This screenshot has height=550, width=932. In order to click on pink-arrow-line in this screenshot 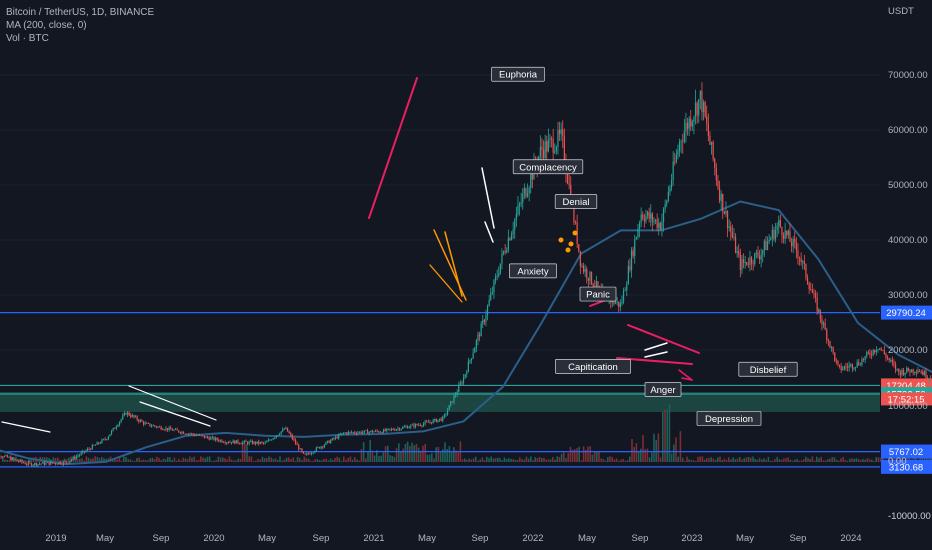, I will do `click(687, 379)`.